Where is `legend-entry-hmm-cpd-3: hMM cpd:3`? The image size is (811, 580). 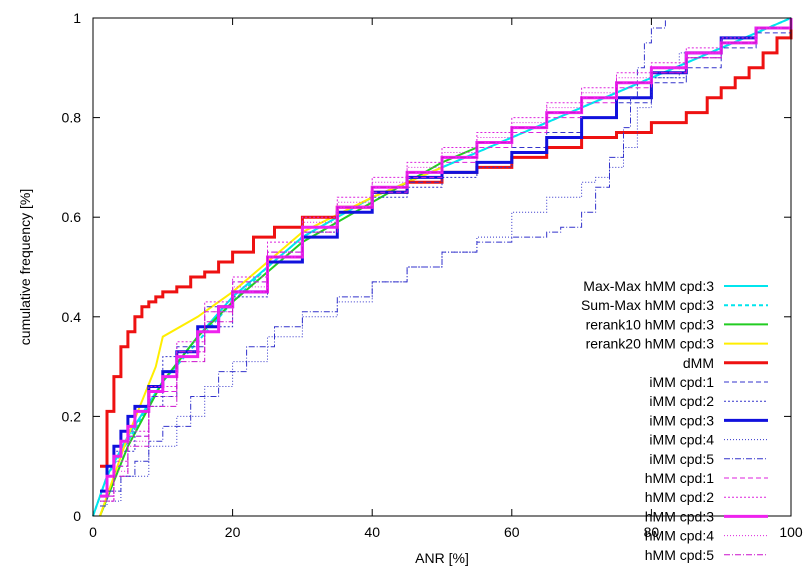 legend-entry-hmm-cpd-3: hMM cpd:3 is located at coordinates (706, 516).